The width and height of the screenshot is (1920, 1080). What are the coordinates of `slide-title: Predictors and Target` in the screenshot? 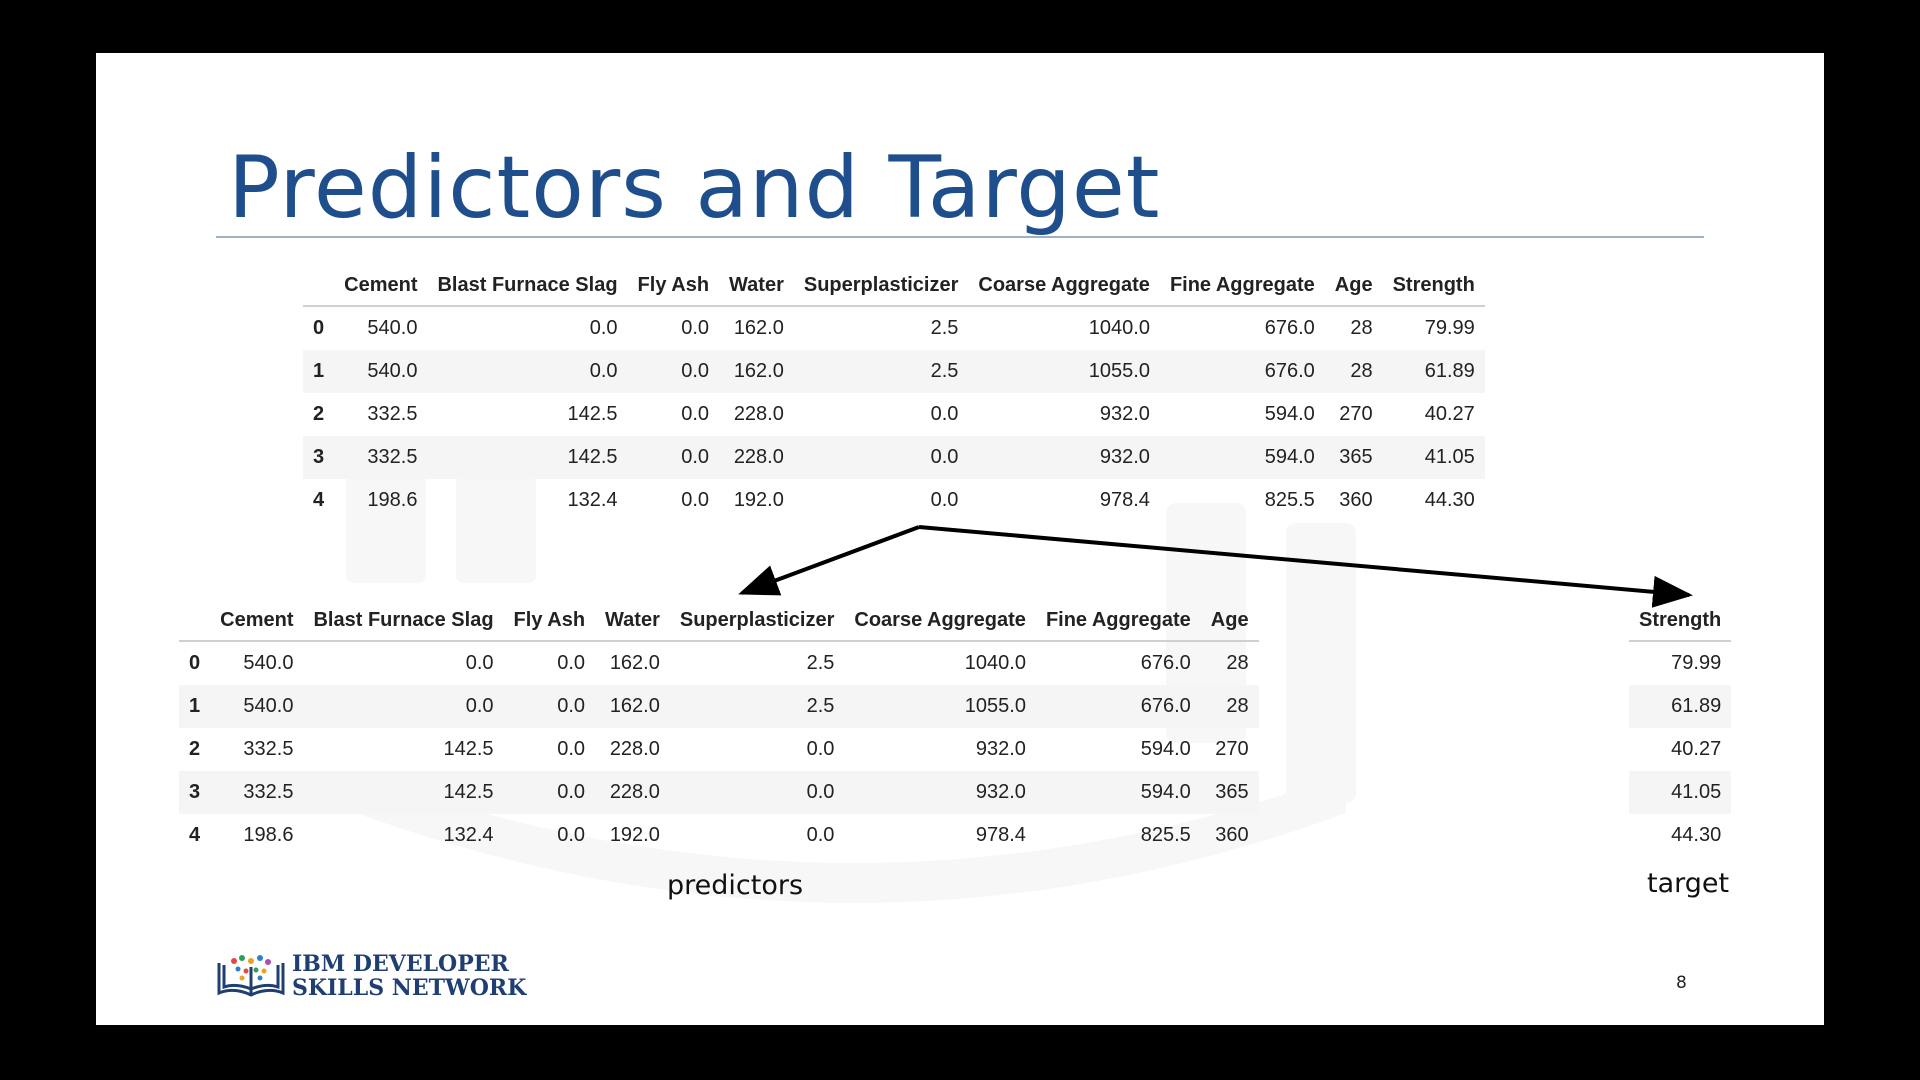 It's located at (694, 188).